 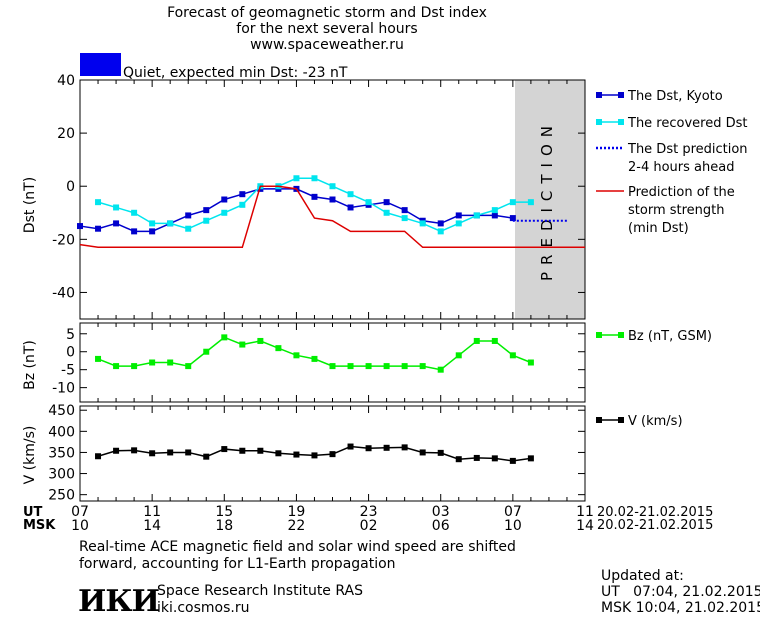 What do you see at coordinates (621, 335) in the screenshot?
I see `legend-bz-marker` at bounding box center [621, 335].